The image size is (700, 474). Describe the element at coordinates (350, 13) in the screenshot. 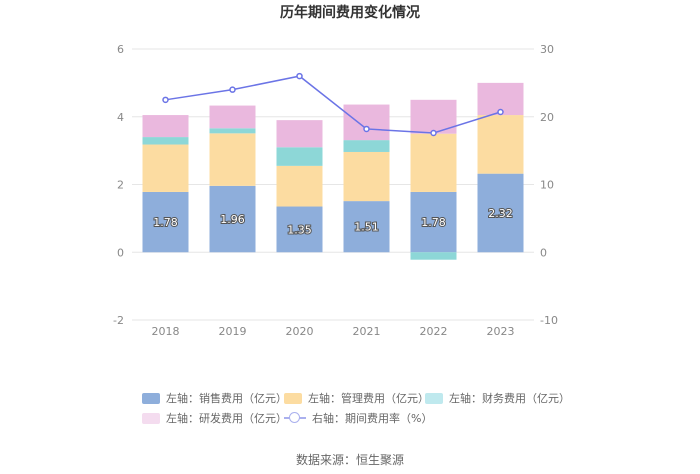

I see `chart-title: 历年期间费用变化情况` at that location.